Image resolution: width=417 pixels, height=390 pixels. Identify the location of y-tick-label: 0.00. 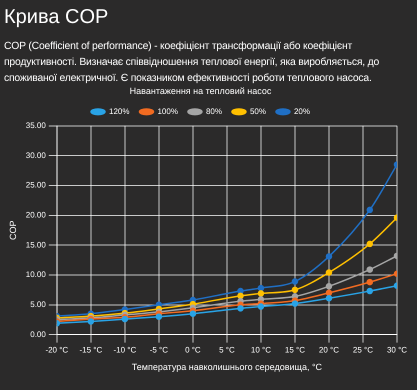
(38, 334).